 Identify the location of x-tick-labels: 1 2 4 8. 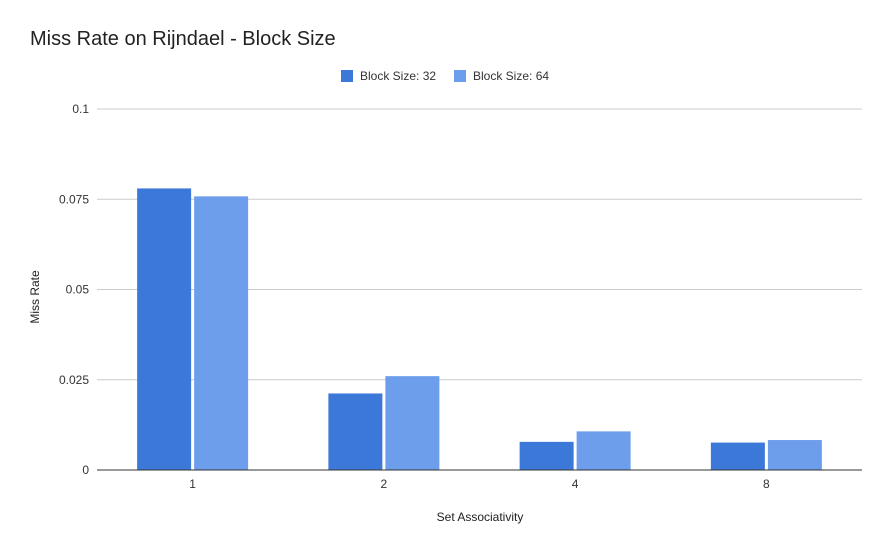
(479, 484).